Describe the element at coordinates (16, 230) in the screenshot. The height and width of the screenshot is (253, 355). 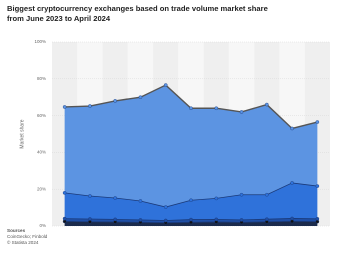
I see `source-heading: Sources` at that location.